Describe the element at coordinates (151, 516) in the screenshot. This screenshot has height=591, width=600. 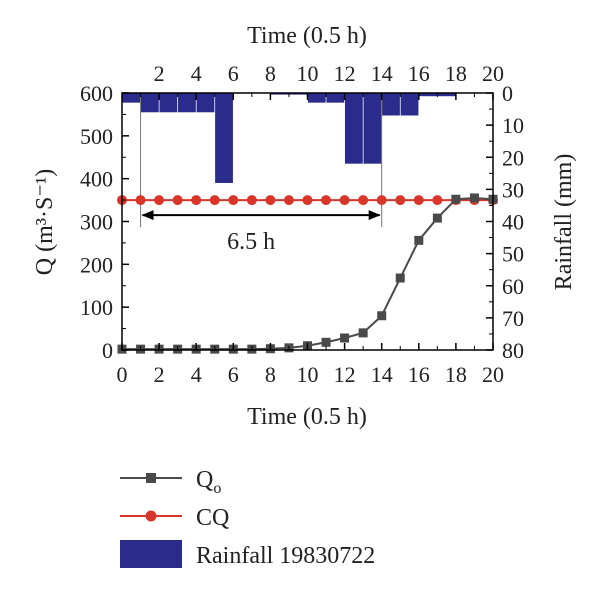
I see `legend-cq-marker` at that location.